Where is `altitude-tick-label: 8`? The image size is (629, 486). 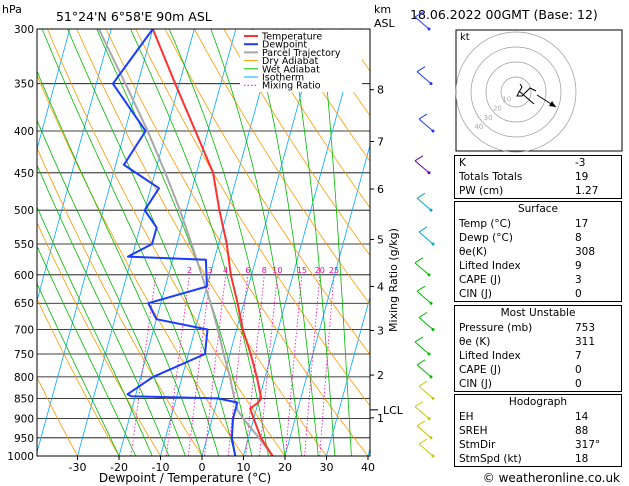
altitude-tick-label: 8 is located at coordinates (380, 90).